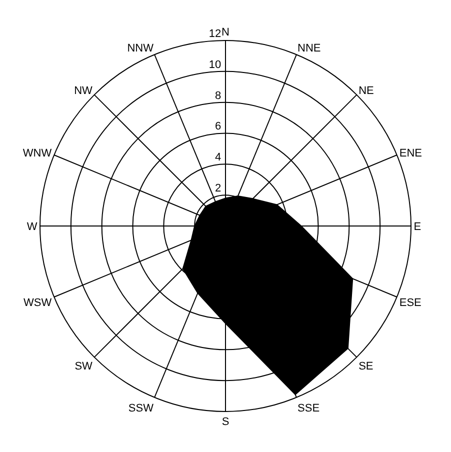 The width and height of the screenshot is (451, 452). What do you see at coordinates (38, 302) in the screenshot?
I see `spoke-label: WSW` at bounding box center [38, 302].